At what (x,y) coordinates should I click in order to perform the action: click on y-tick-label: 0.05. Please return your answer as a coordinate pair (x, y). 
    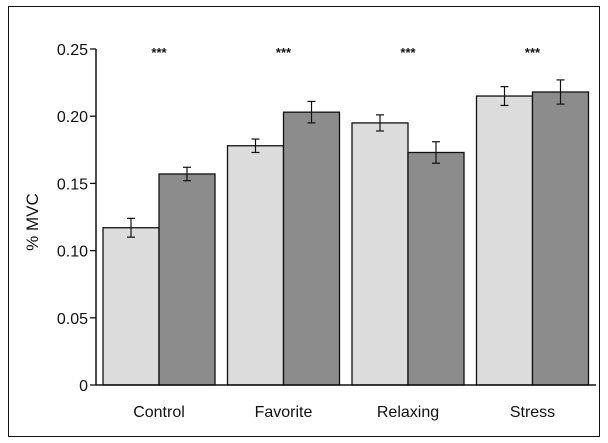
    Looking at the image, I should click on (72, 319).